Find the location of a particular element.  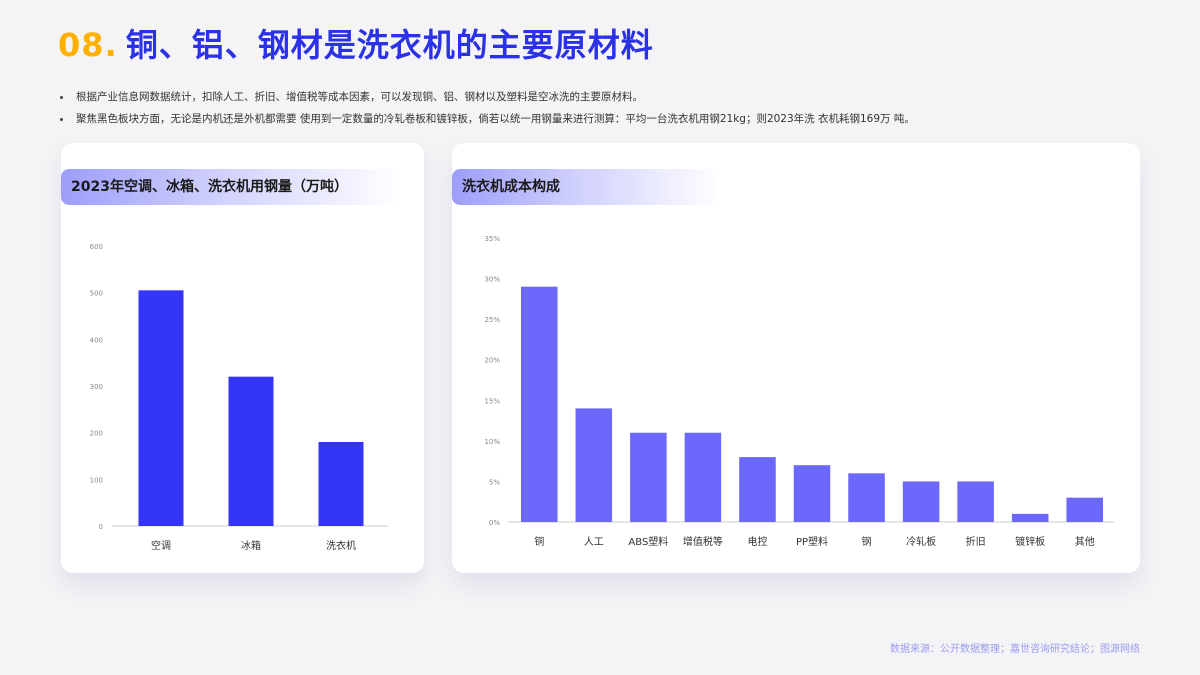

y-tick-label: 20% is located at coordinates (492, 361).